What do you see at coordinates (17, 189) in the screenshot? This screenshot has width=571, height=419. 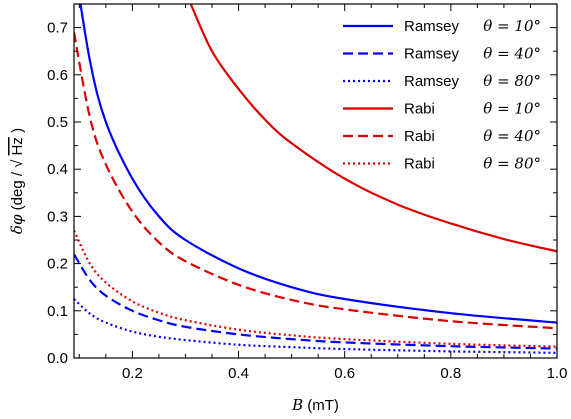 I see `y-axis-unit-open: (deg /` at bounding box center [17, 189].